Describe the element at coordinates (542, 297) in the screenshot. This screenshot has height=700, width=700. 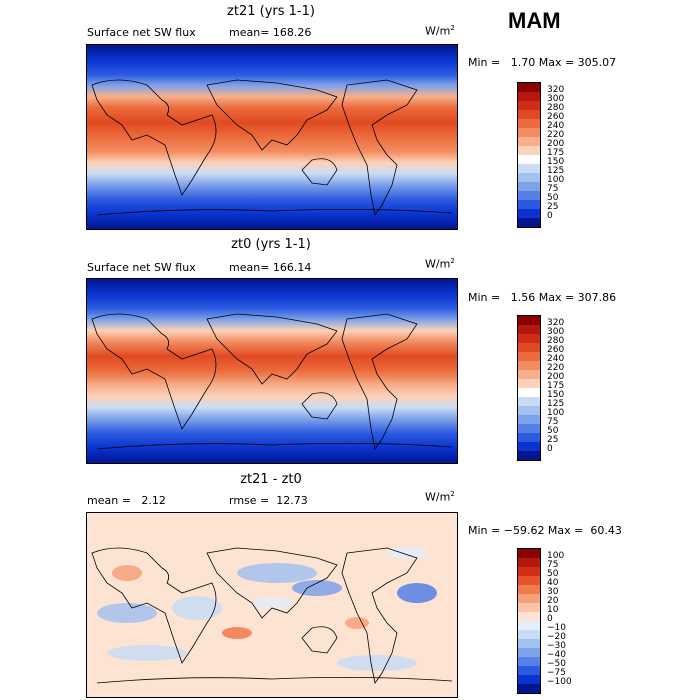
I see `panel-2-min-max: Min = 1.56 Max = 307.86` at that location.